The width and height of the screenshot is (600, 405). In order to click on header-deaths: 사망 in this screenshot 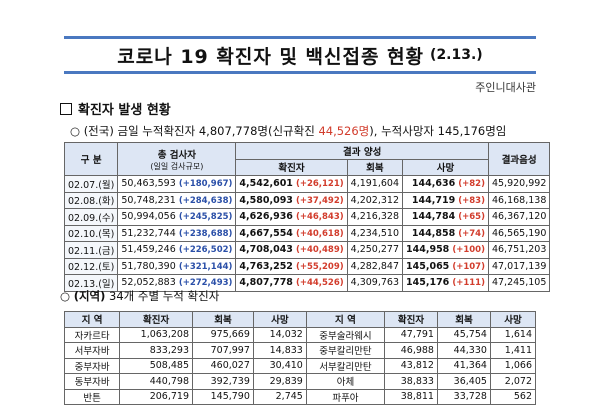, I will do `click(445, 167)`.